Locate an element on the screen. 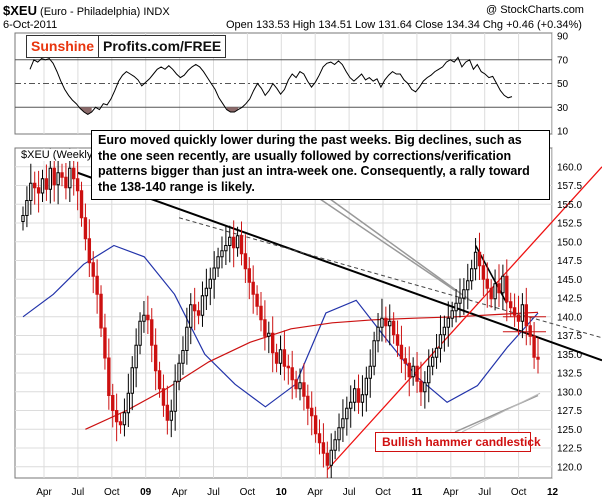  y-tick-label: 122.5 is located at coordinates (569, 449).